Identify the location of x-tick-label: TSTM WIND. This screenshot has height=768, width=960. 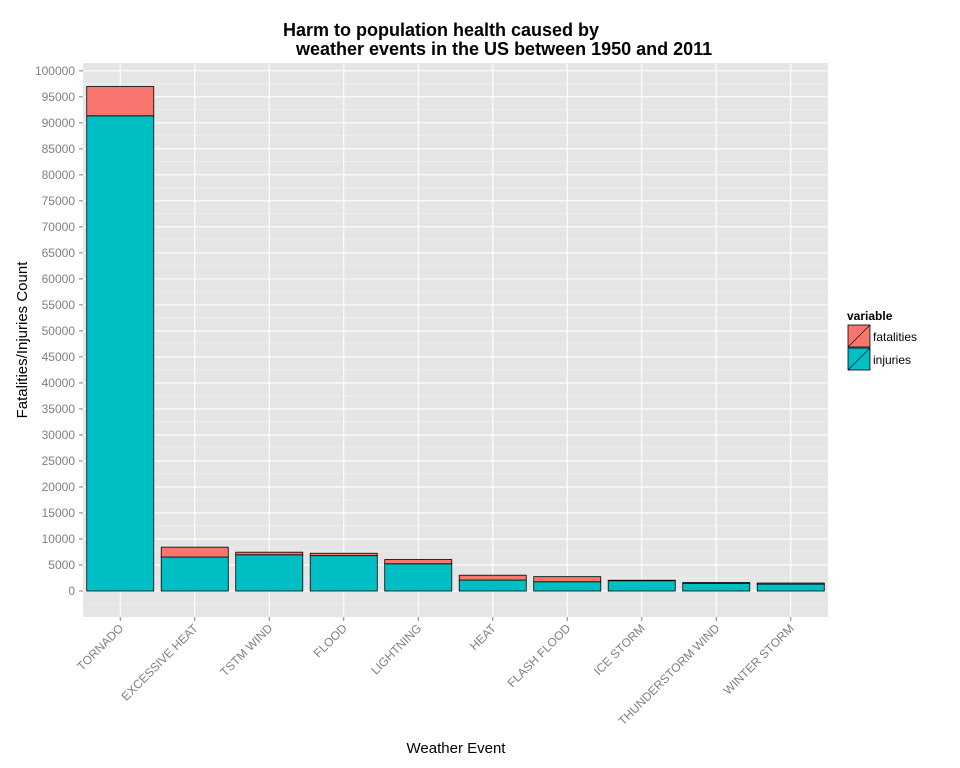
(246, 650).